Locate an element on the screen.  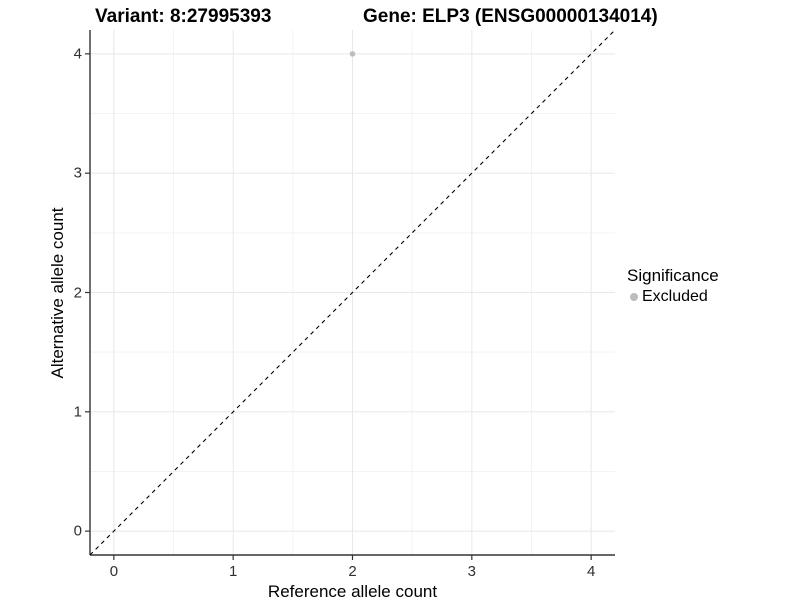
plot-title-variant: Variant: 8:27995393 is located at coordinates (183, 16).